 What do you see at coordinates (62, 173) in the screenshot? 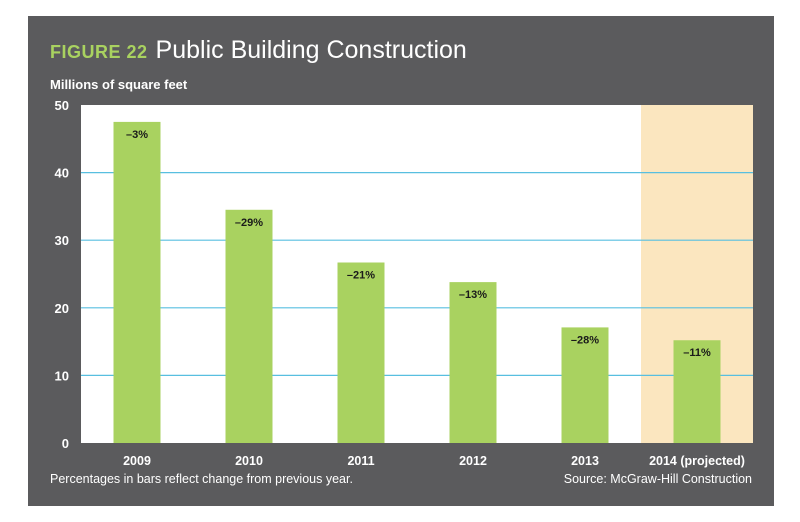
I see `y-tick-label: 40` at bounding box center [62, 173].